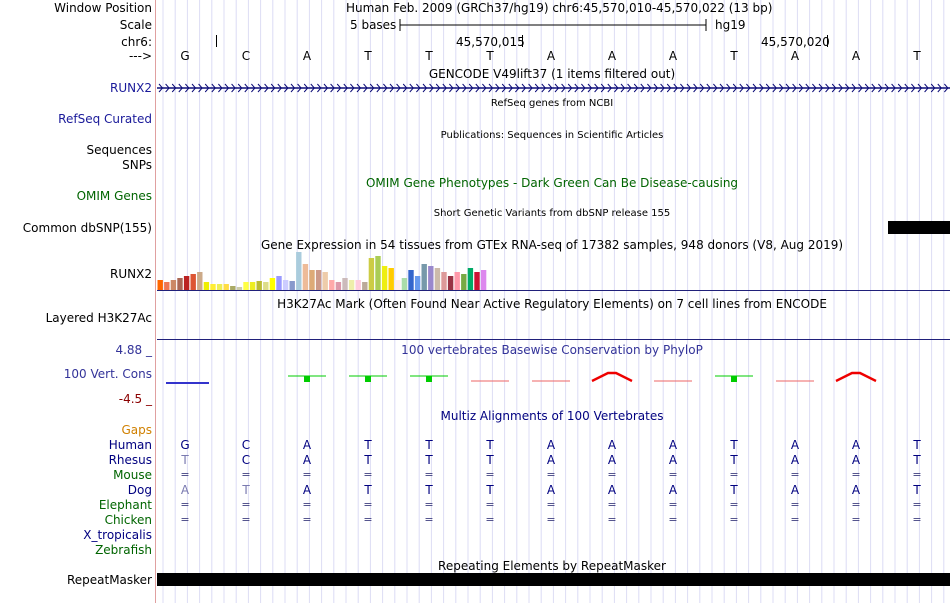 The height and width of the screenshot is (603, 950). What do you see at coordinates (123, 550) in the screenshot?
I see `species-zebrafish-label: Zebrafish` at bounding box center [123, 550].